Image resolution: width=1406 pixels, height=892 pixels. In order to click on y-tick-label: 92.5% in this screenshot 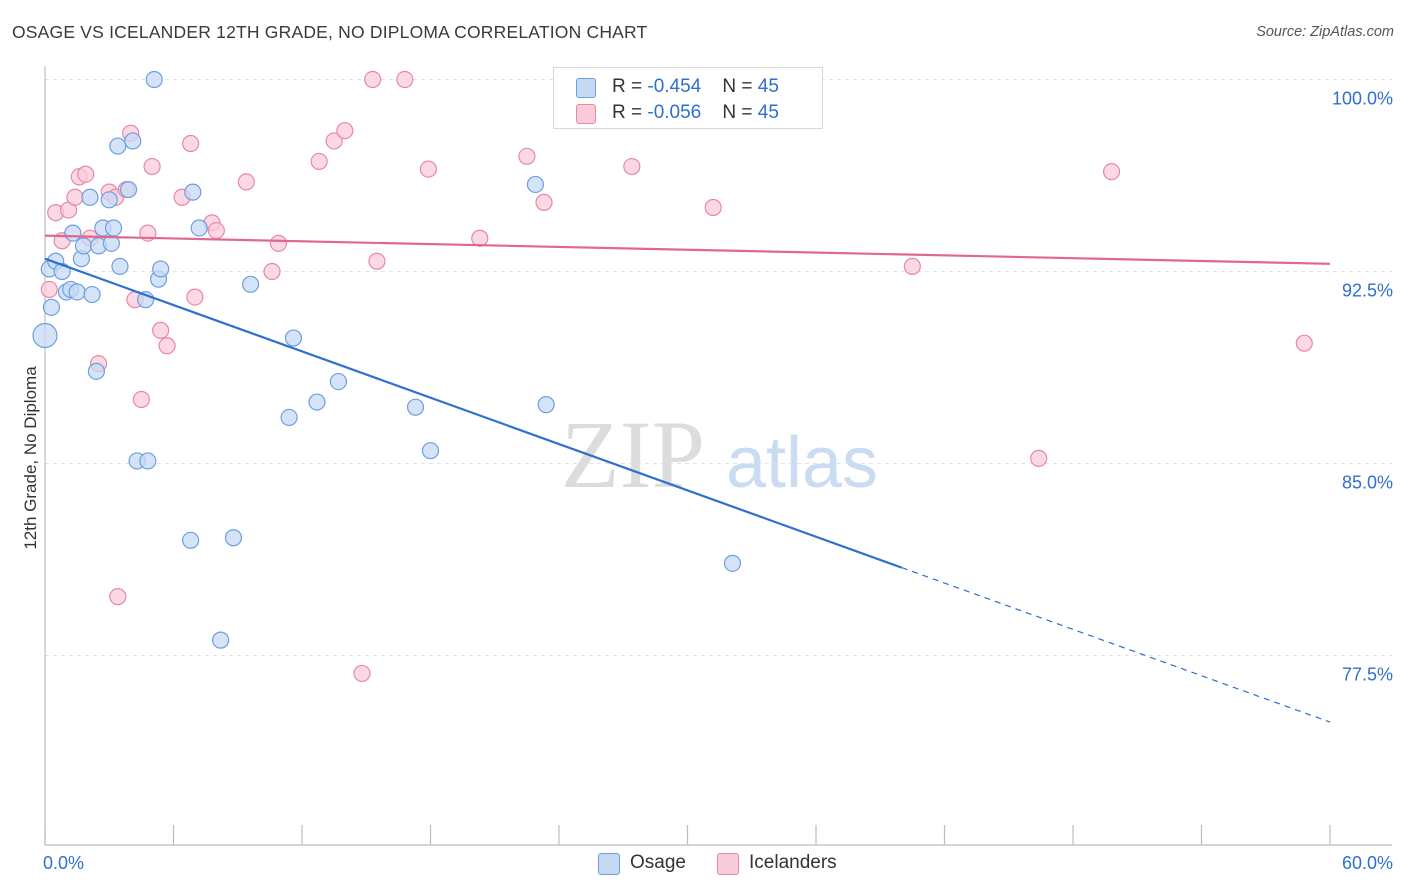, I will do `click(1367, 291)`.